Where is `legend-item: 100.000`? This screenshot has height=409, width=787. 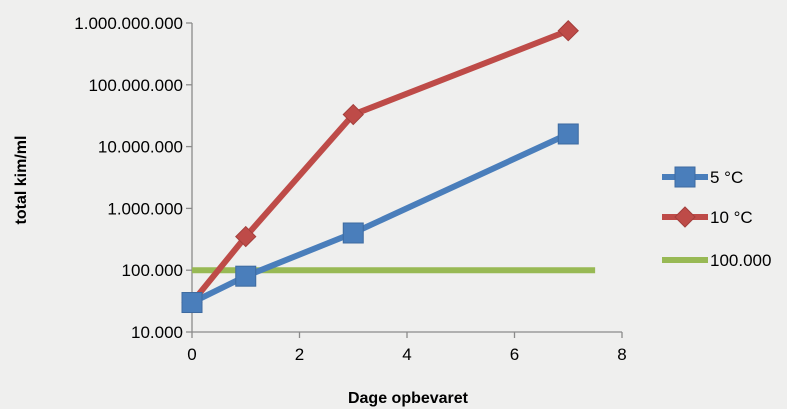 legend-item: 100.000 is located at coordinates (716, 260).